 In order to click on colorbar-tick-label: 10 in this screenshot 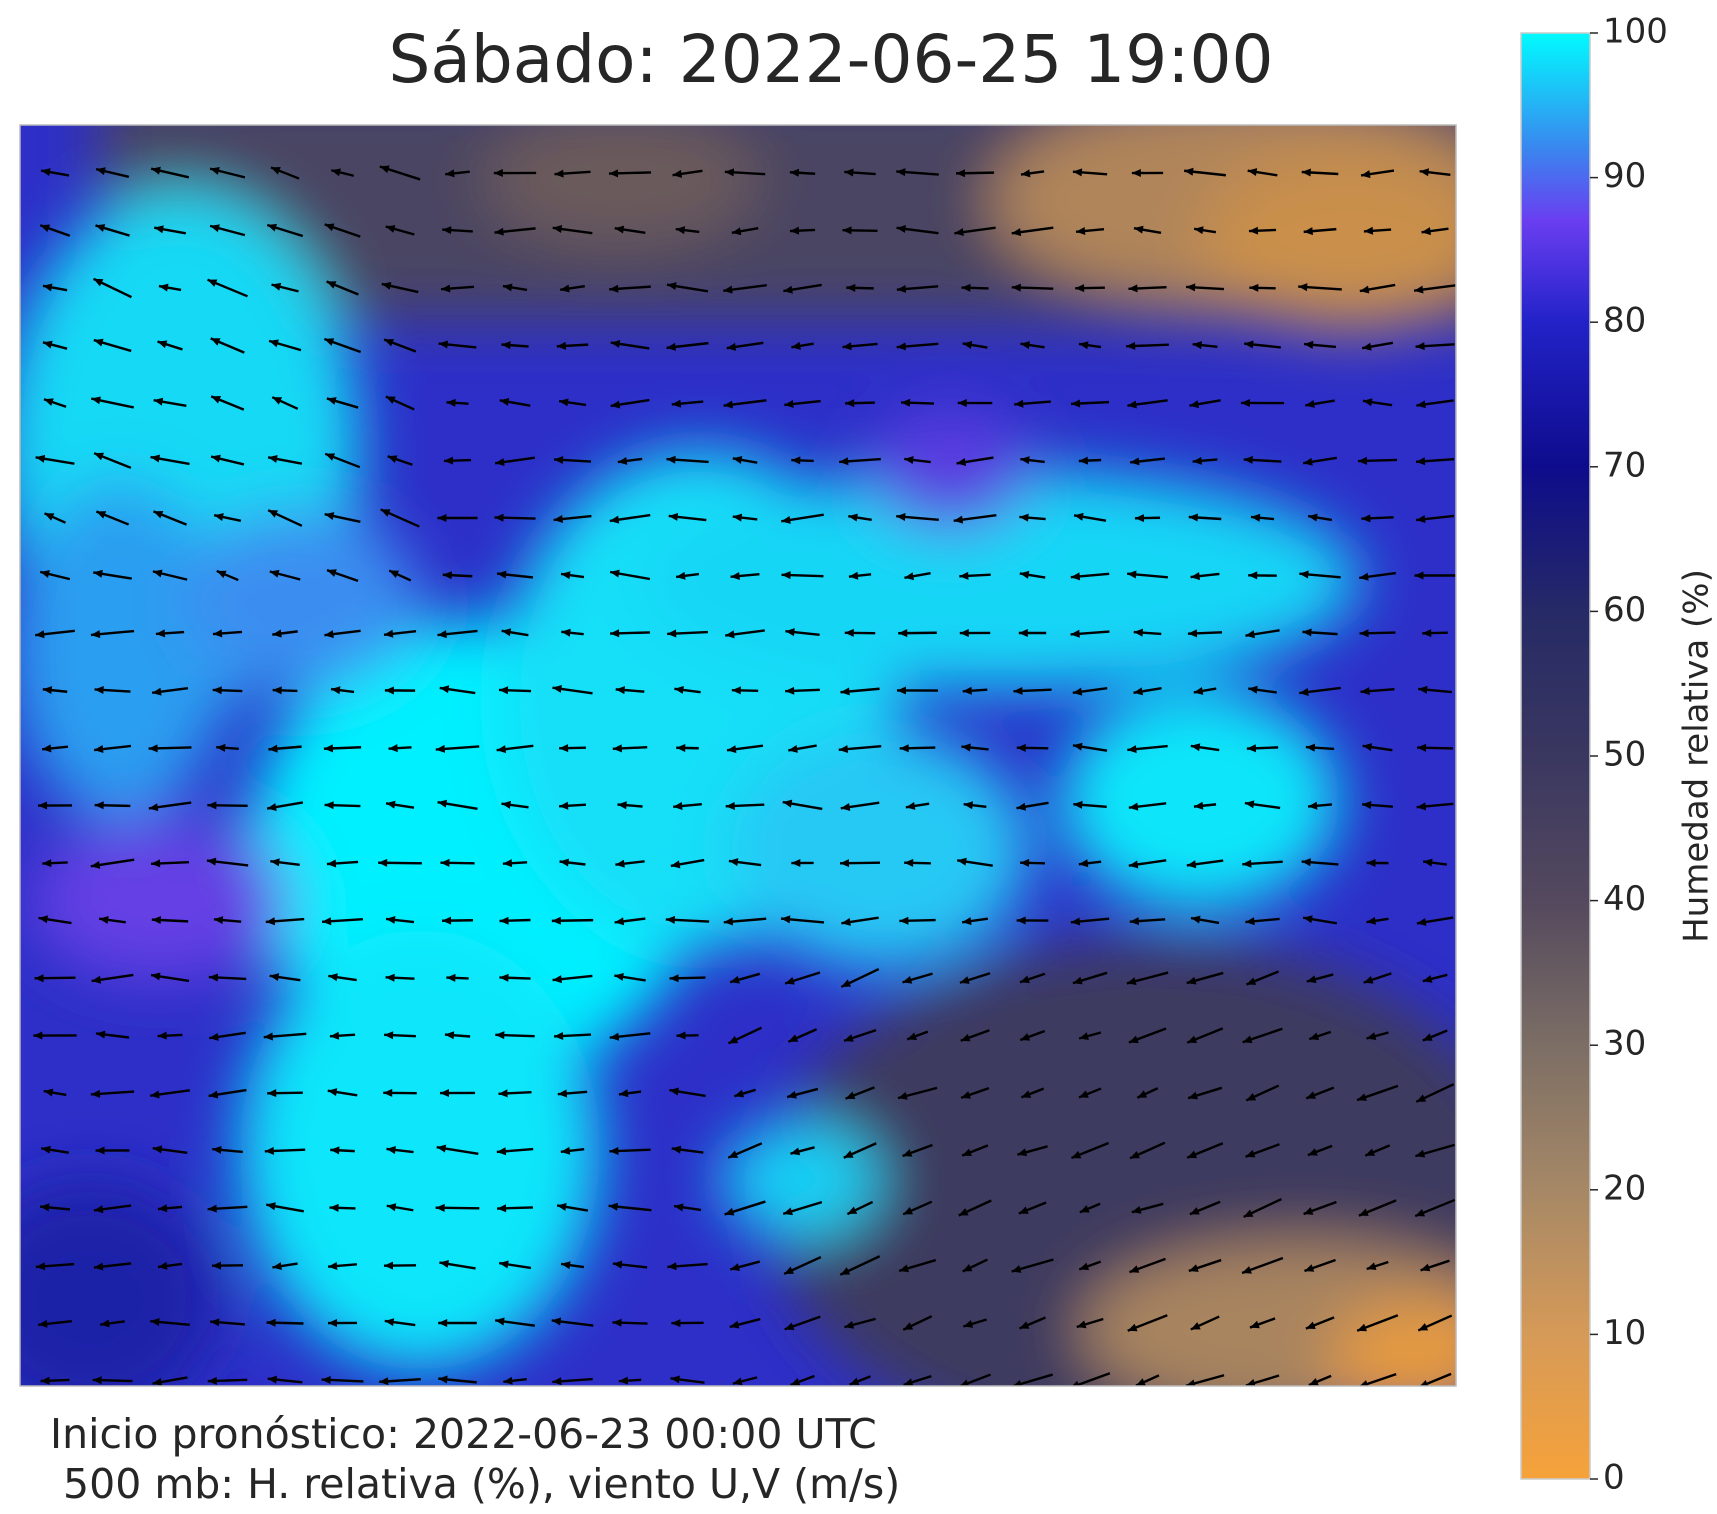, I will do `click(1624, 1333)`.